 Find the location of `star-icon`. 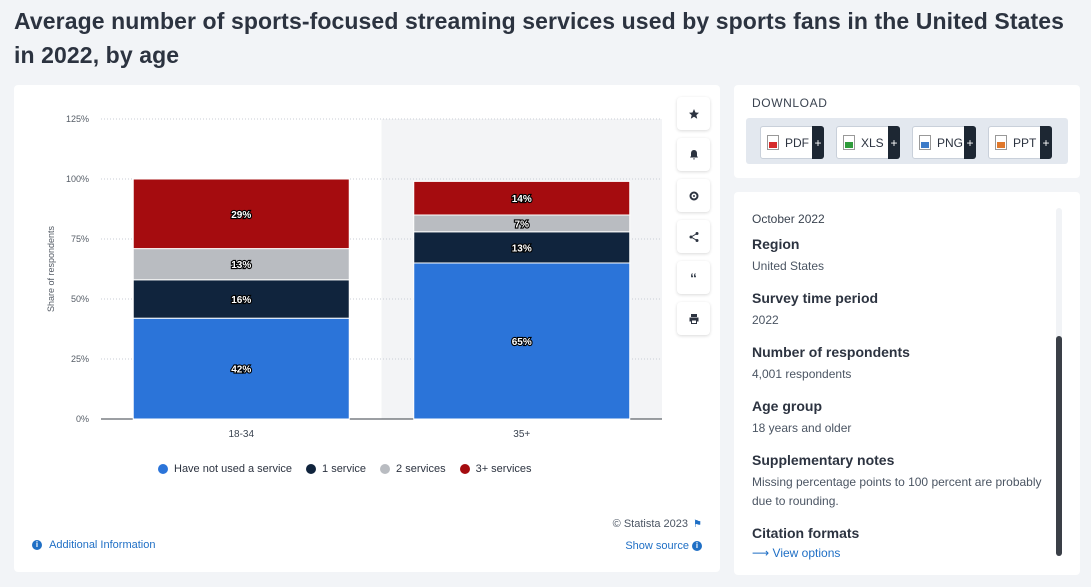

star-icon is located at coordinates (693, 113).